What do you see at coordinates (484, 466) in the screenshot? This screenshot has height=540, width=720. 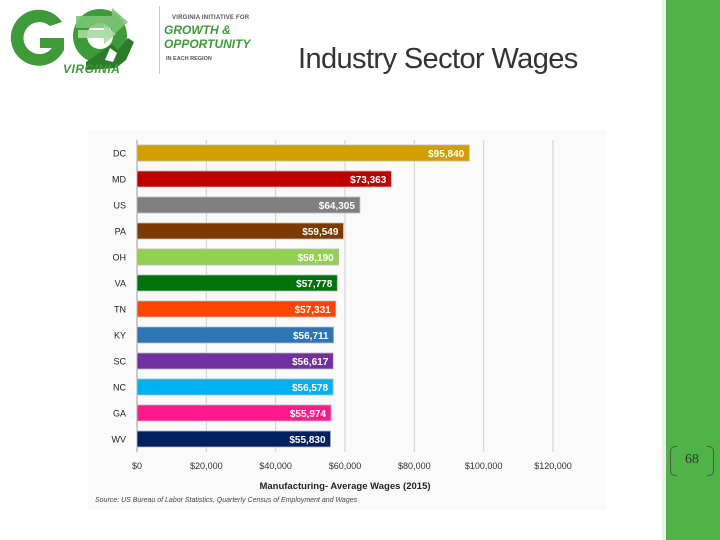 I see `x-tick-label: $100,000` at bounding box center [484, 466].